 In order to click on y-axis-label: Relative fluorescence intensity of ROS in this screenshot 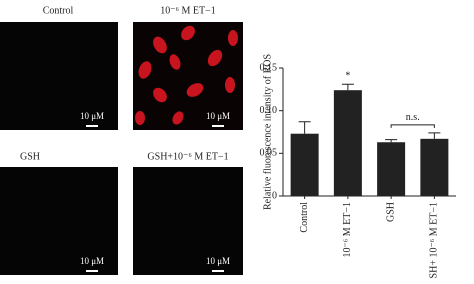, I will do `click(267, 132)`.